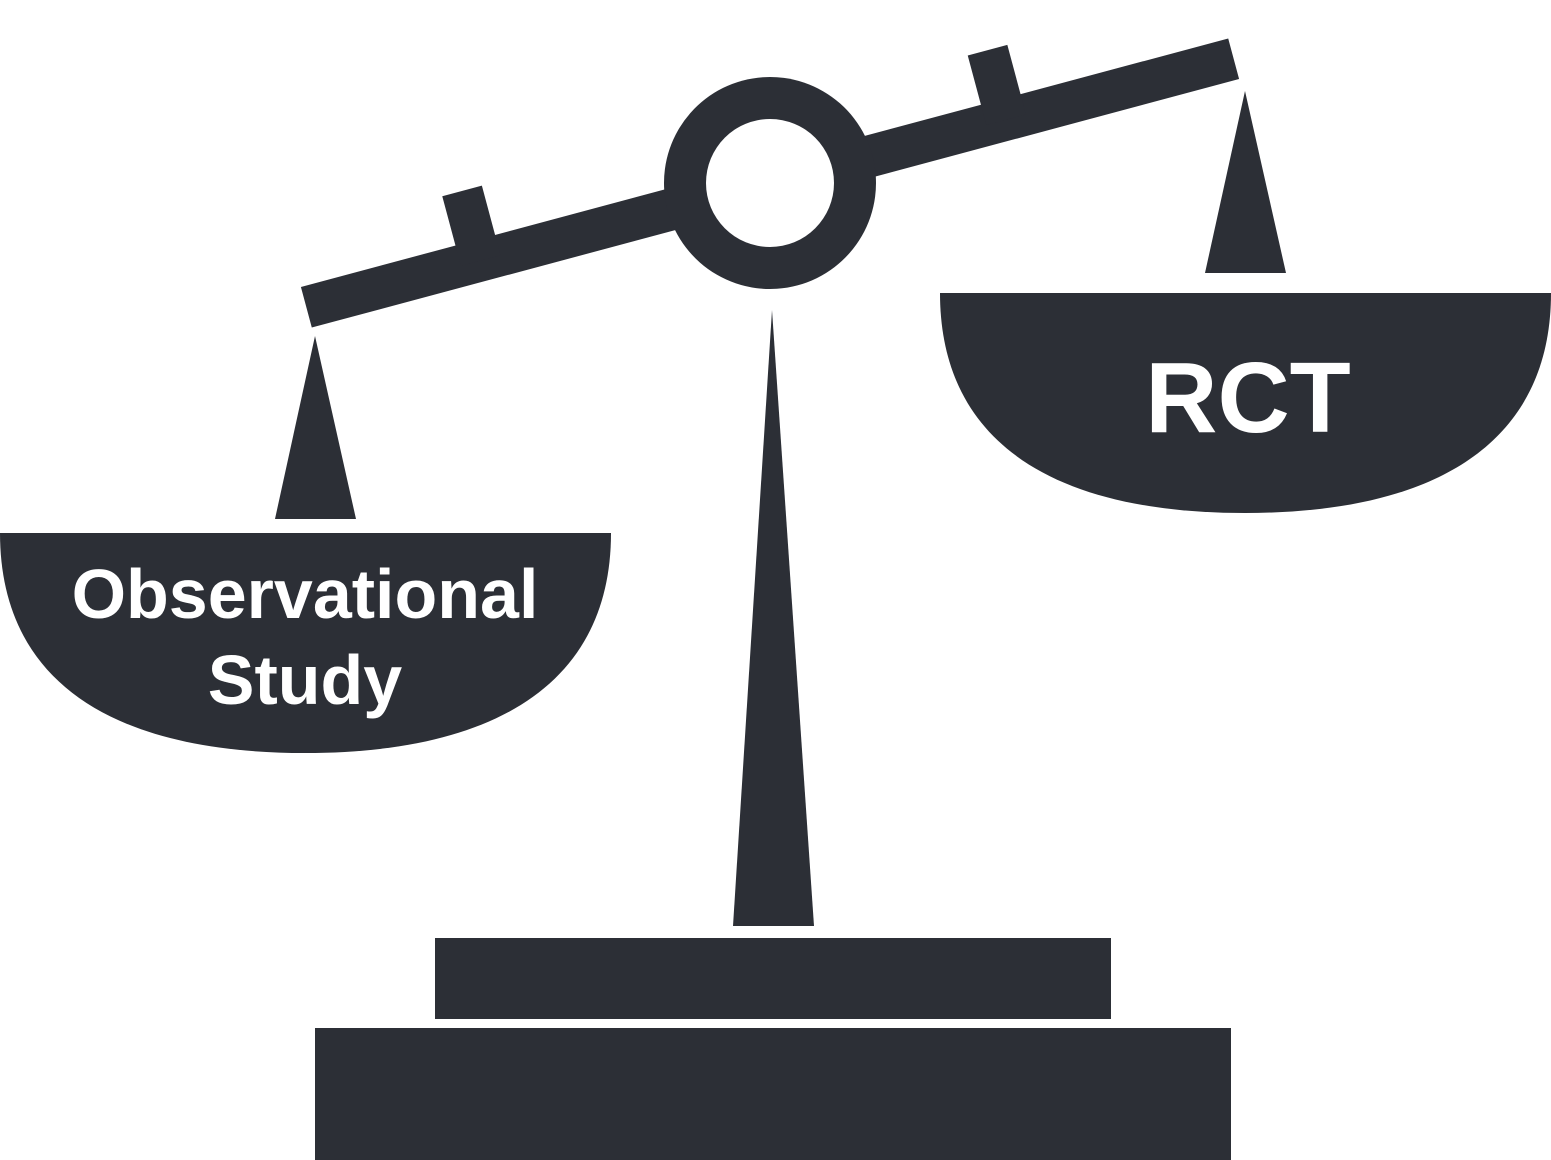  What do you see at coordinates (770, 183) in the screenshot?
I see `scale-pivot-hole` at bounding box center [770, 183].